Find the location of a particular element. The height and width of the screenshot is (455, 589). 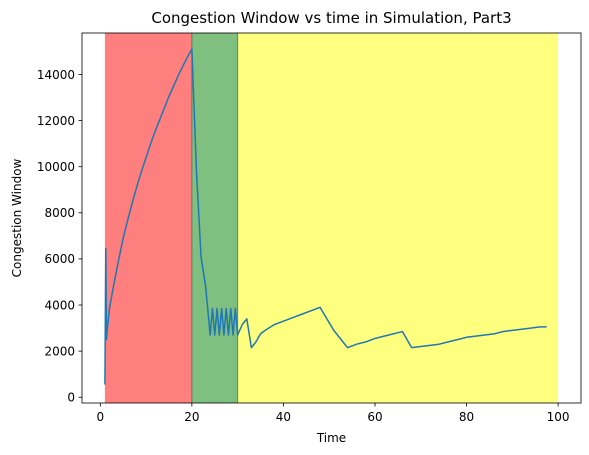

y-tick-label: 8000 is located at coordinates (59, 213).